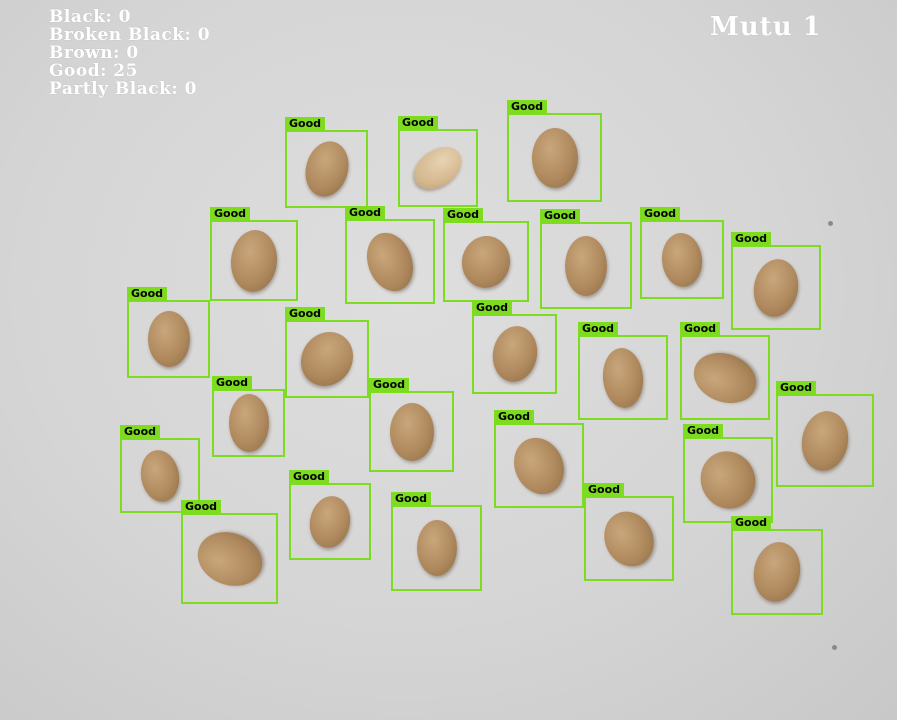 This screenshot has height=720, width=897. What do you see at coordinates (93, 71) in the screenshot?
I see `count-good: Good: 25` at bounding box center [93, 71].